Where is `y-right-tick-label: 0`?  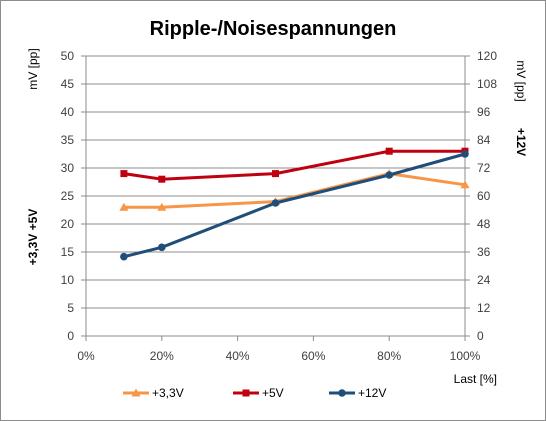
y-right-tick-label: 0 is located at coordinates (480, 336).